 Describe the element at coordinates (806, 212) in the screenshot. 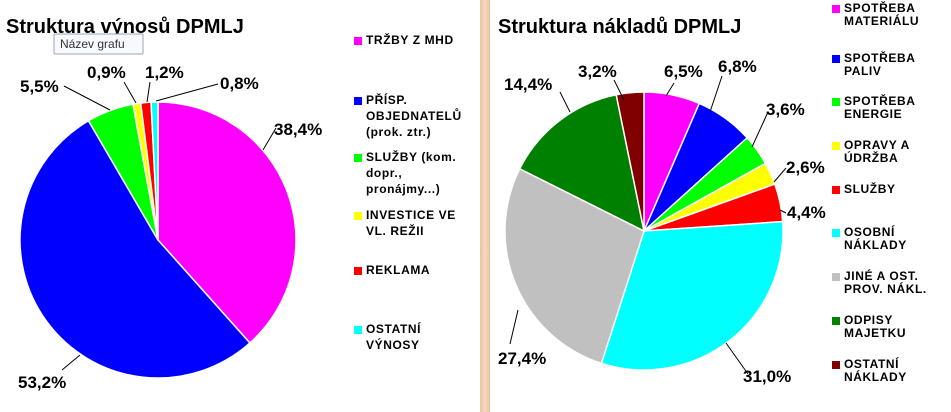

I see `cost-data-label-5: 4,4%` at that location.